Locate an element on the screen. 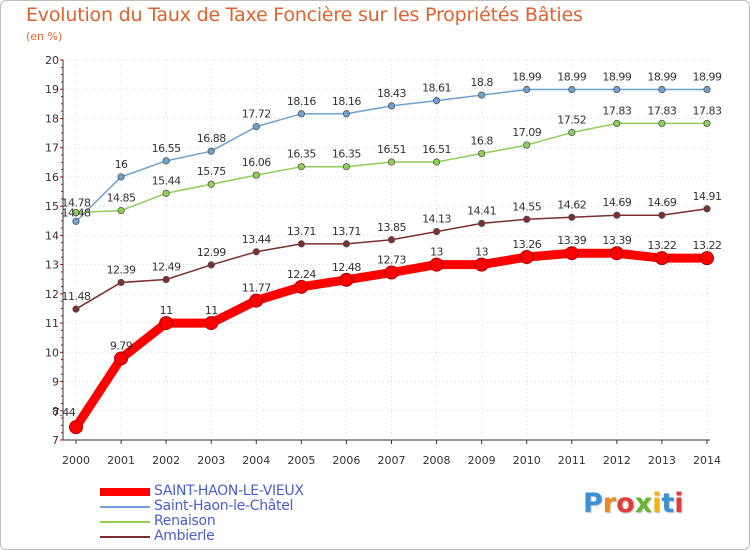  y-tick-label: 10 is located at coordinates (52, 352).